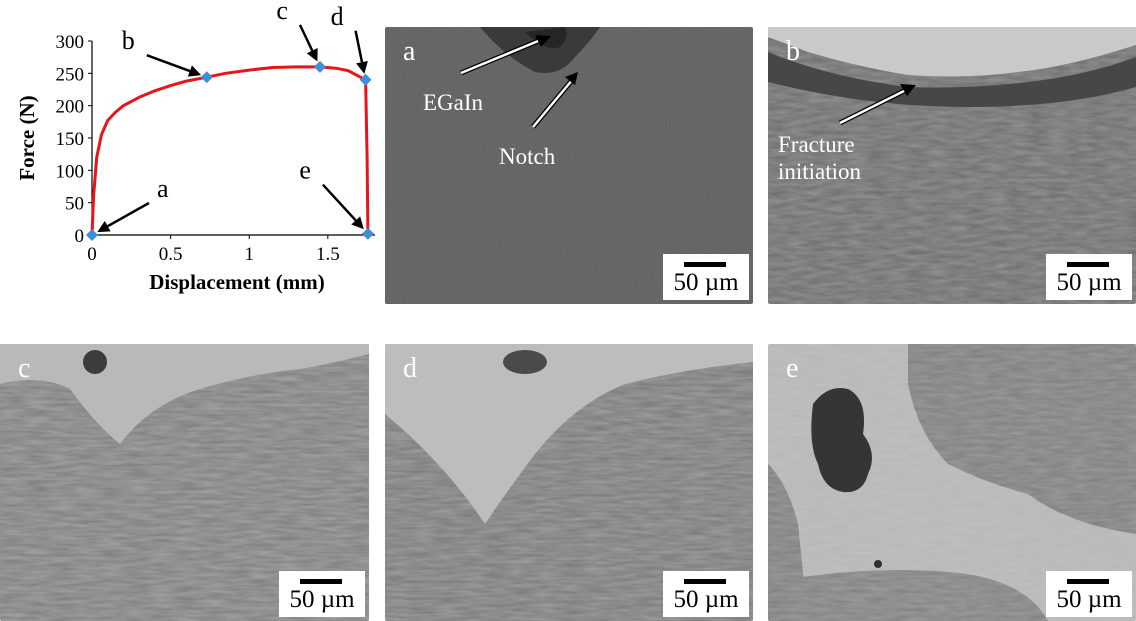  What do you see at coordinates (70, 74) in the screenshot?
I see `y-tick-label: 250` at bounding box center [70, 74].